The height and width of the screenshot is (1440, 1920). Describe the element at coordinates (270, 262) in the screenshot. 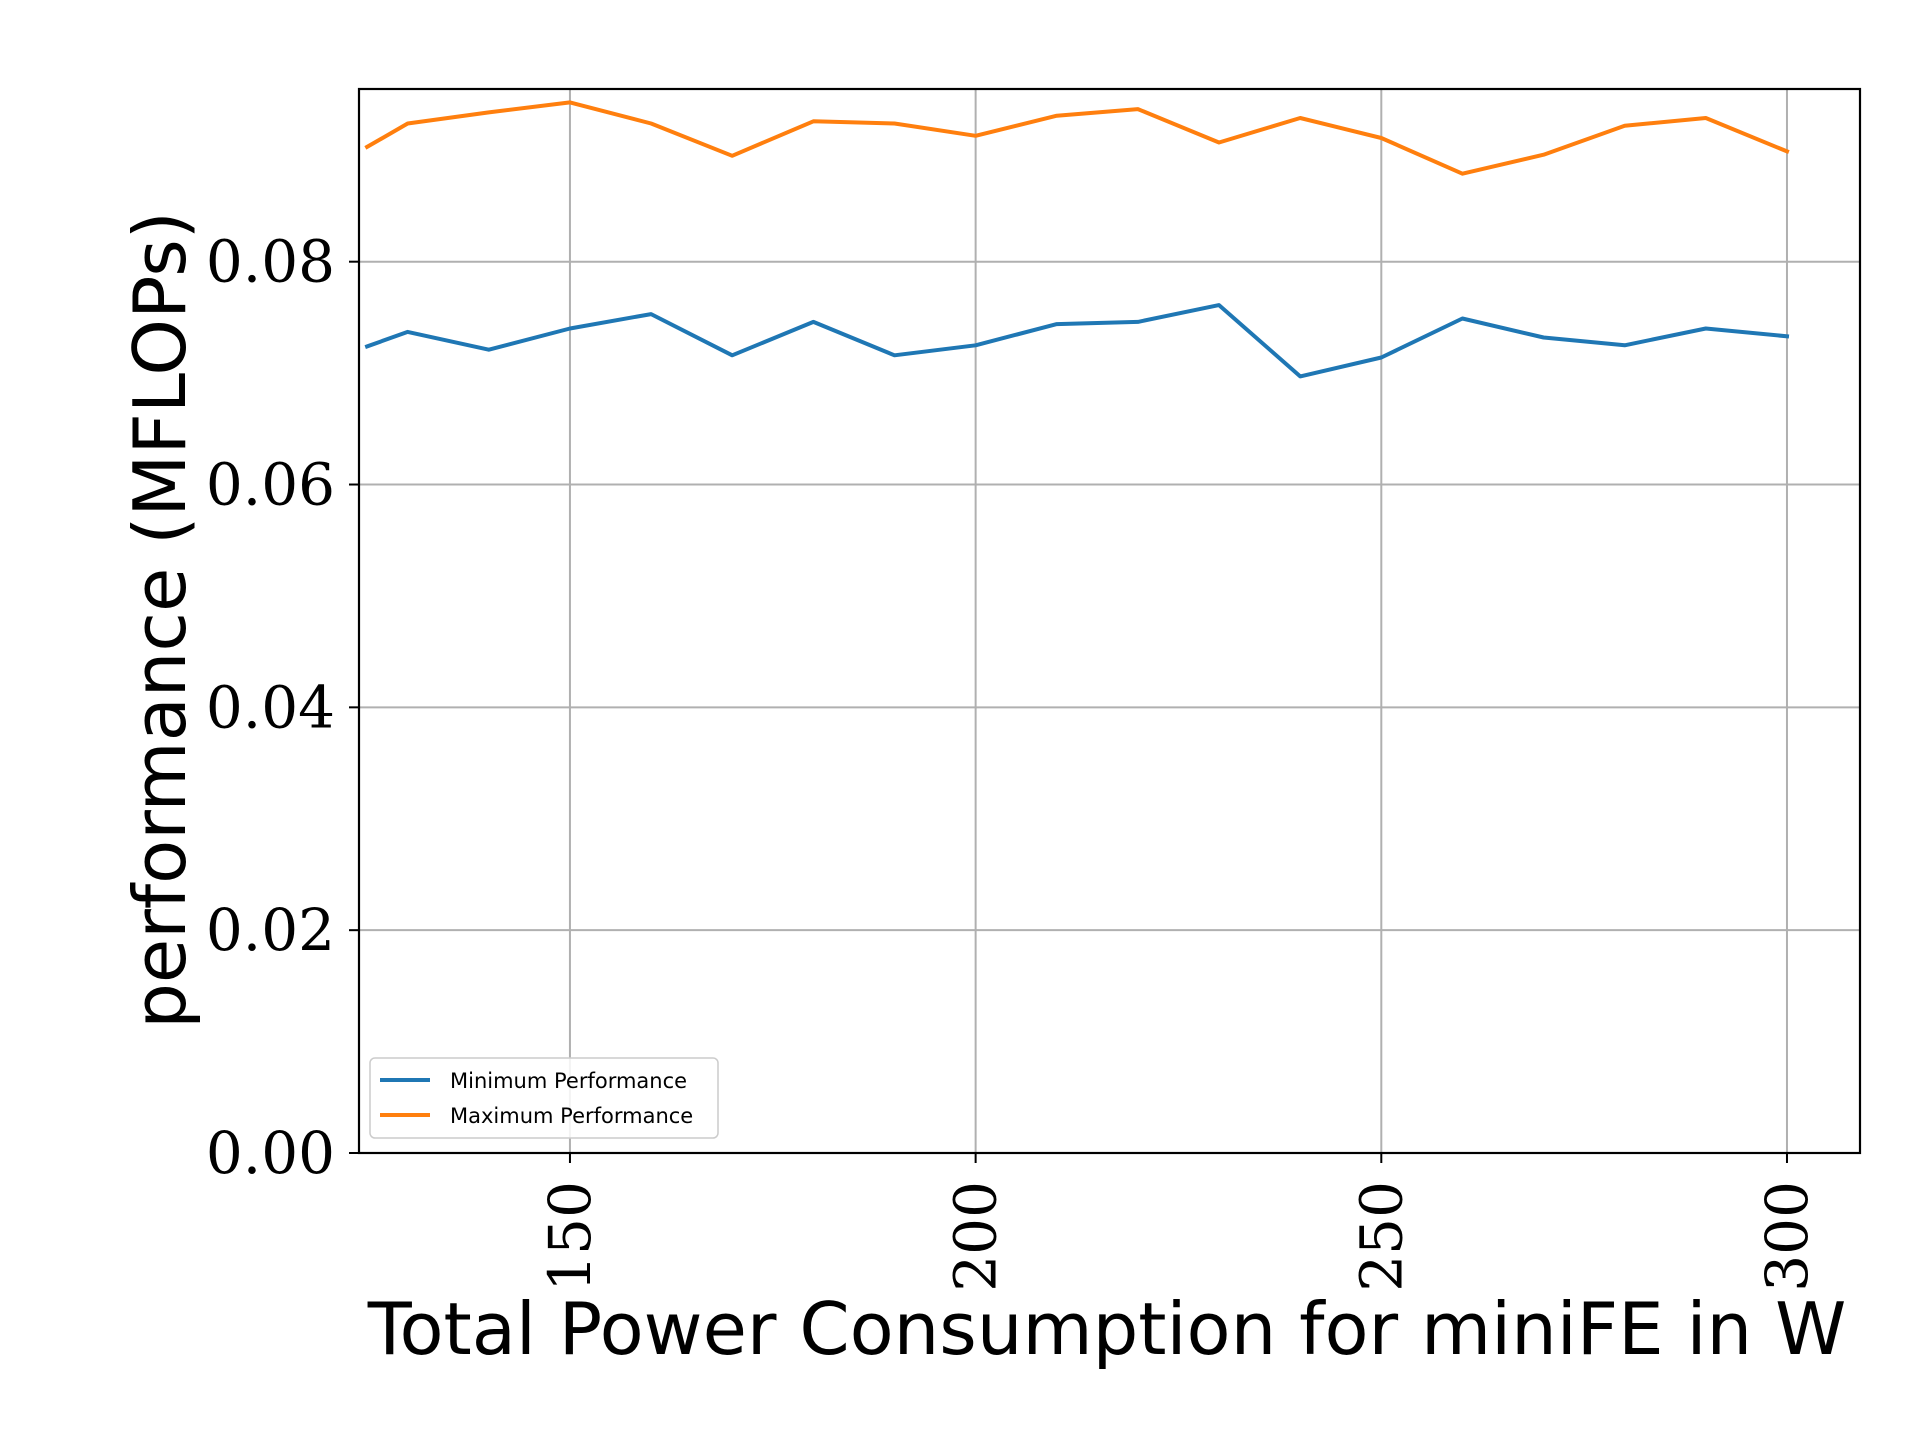

I see `y-tick-label: 0.08` at that location.